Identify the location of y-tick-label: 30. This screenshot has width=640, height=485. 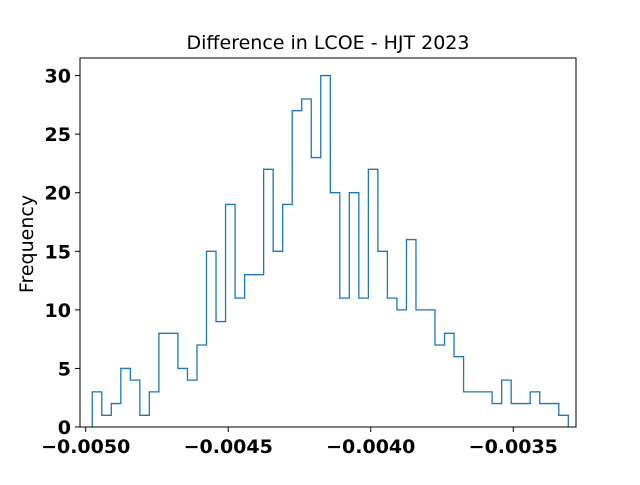
(58, 77).